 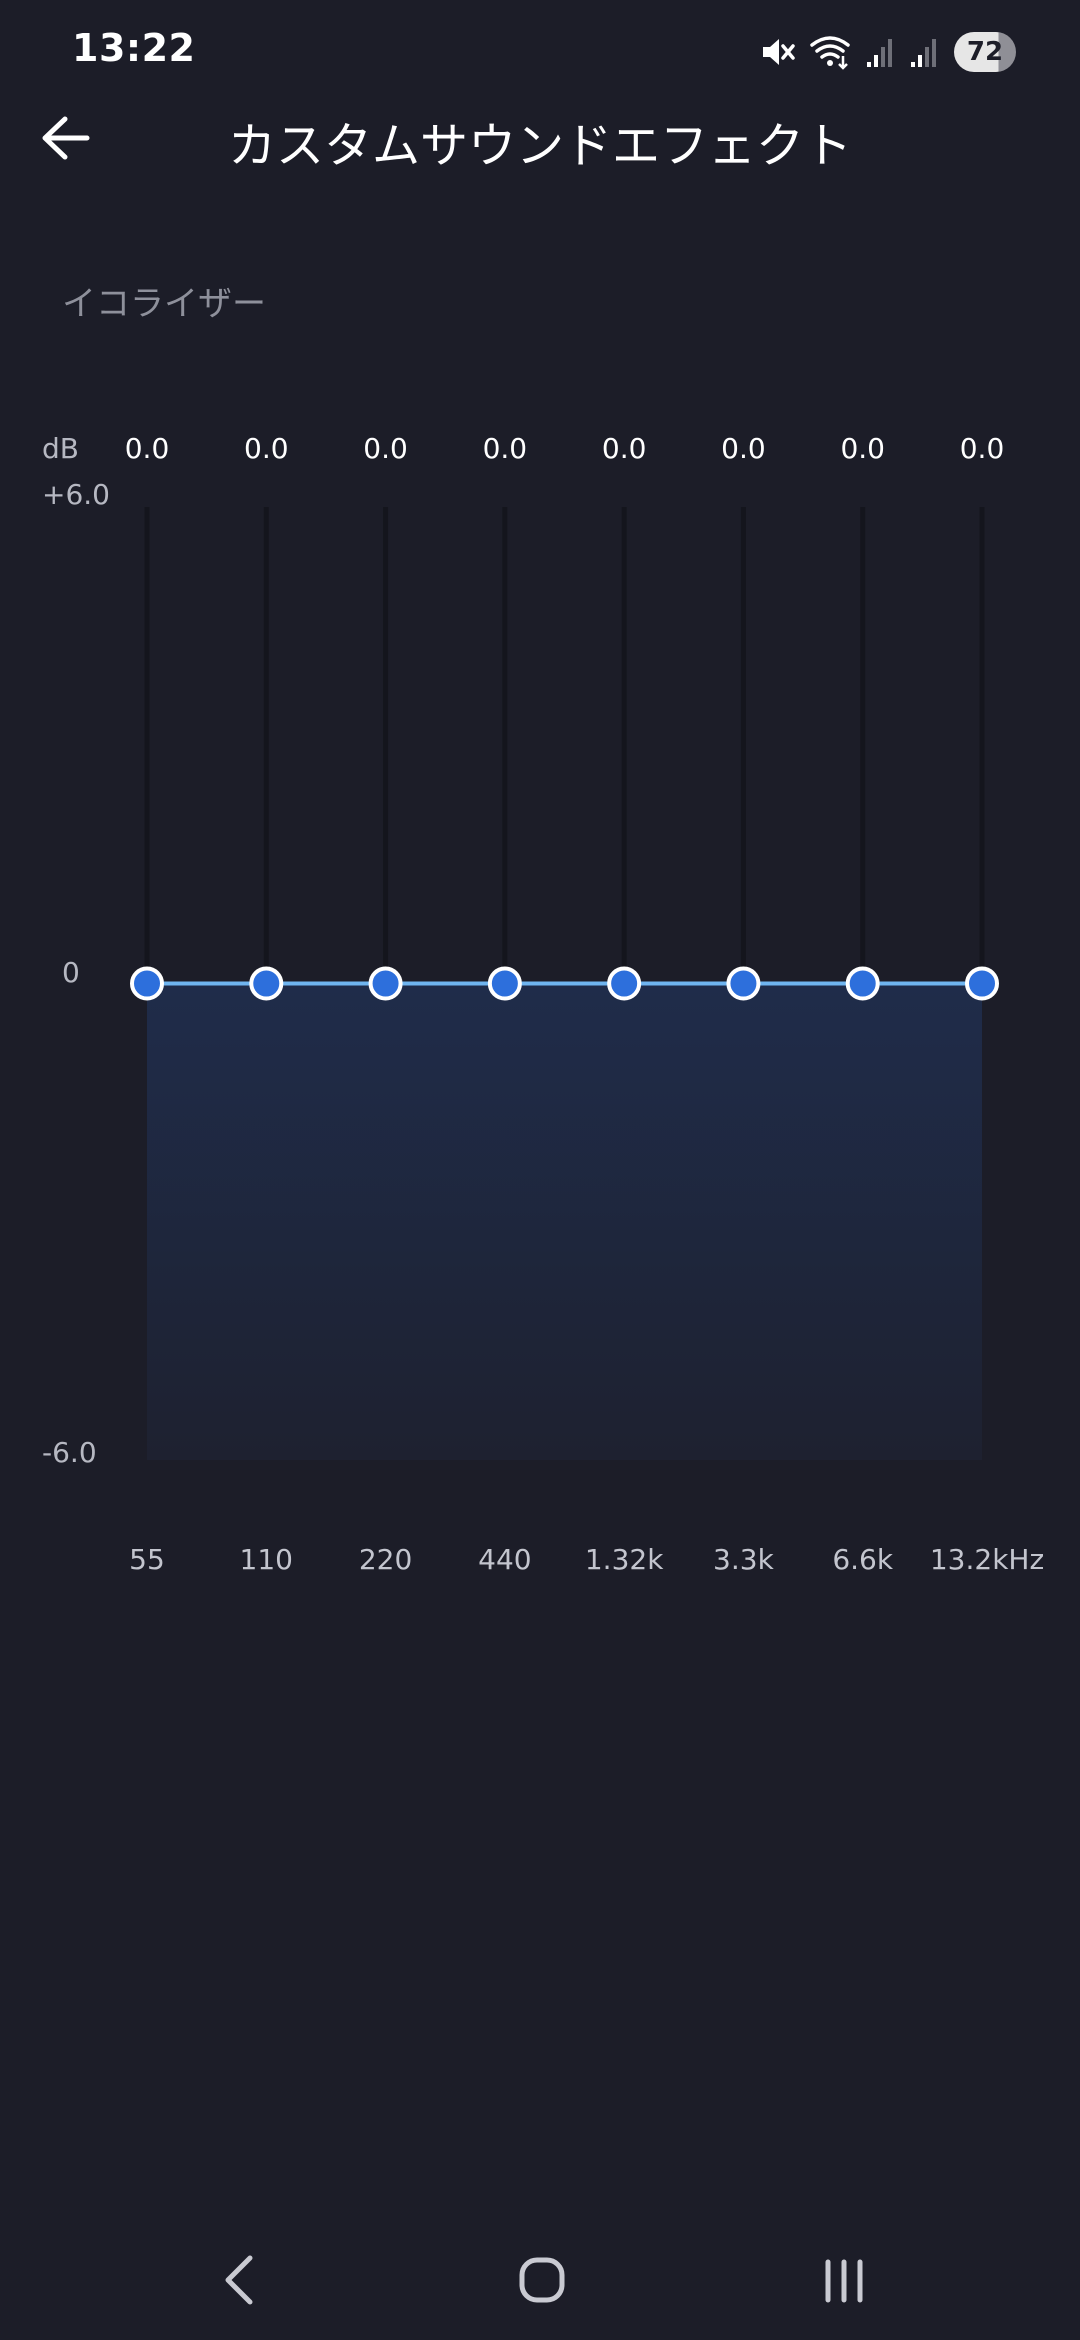 I want to click on eq-band-frequency: 3.3k, so click(x=744, y=1559).